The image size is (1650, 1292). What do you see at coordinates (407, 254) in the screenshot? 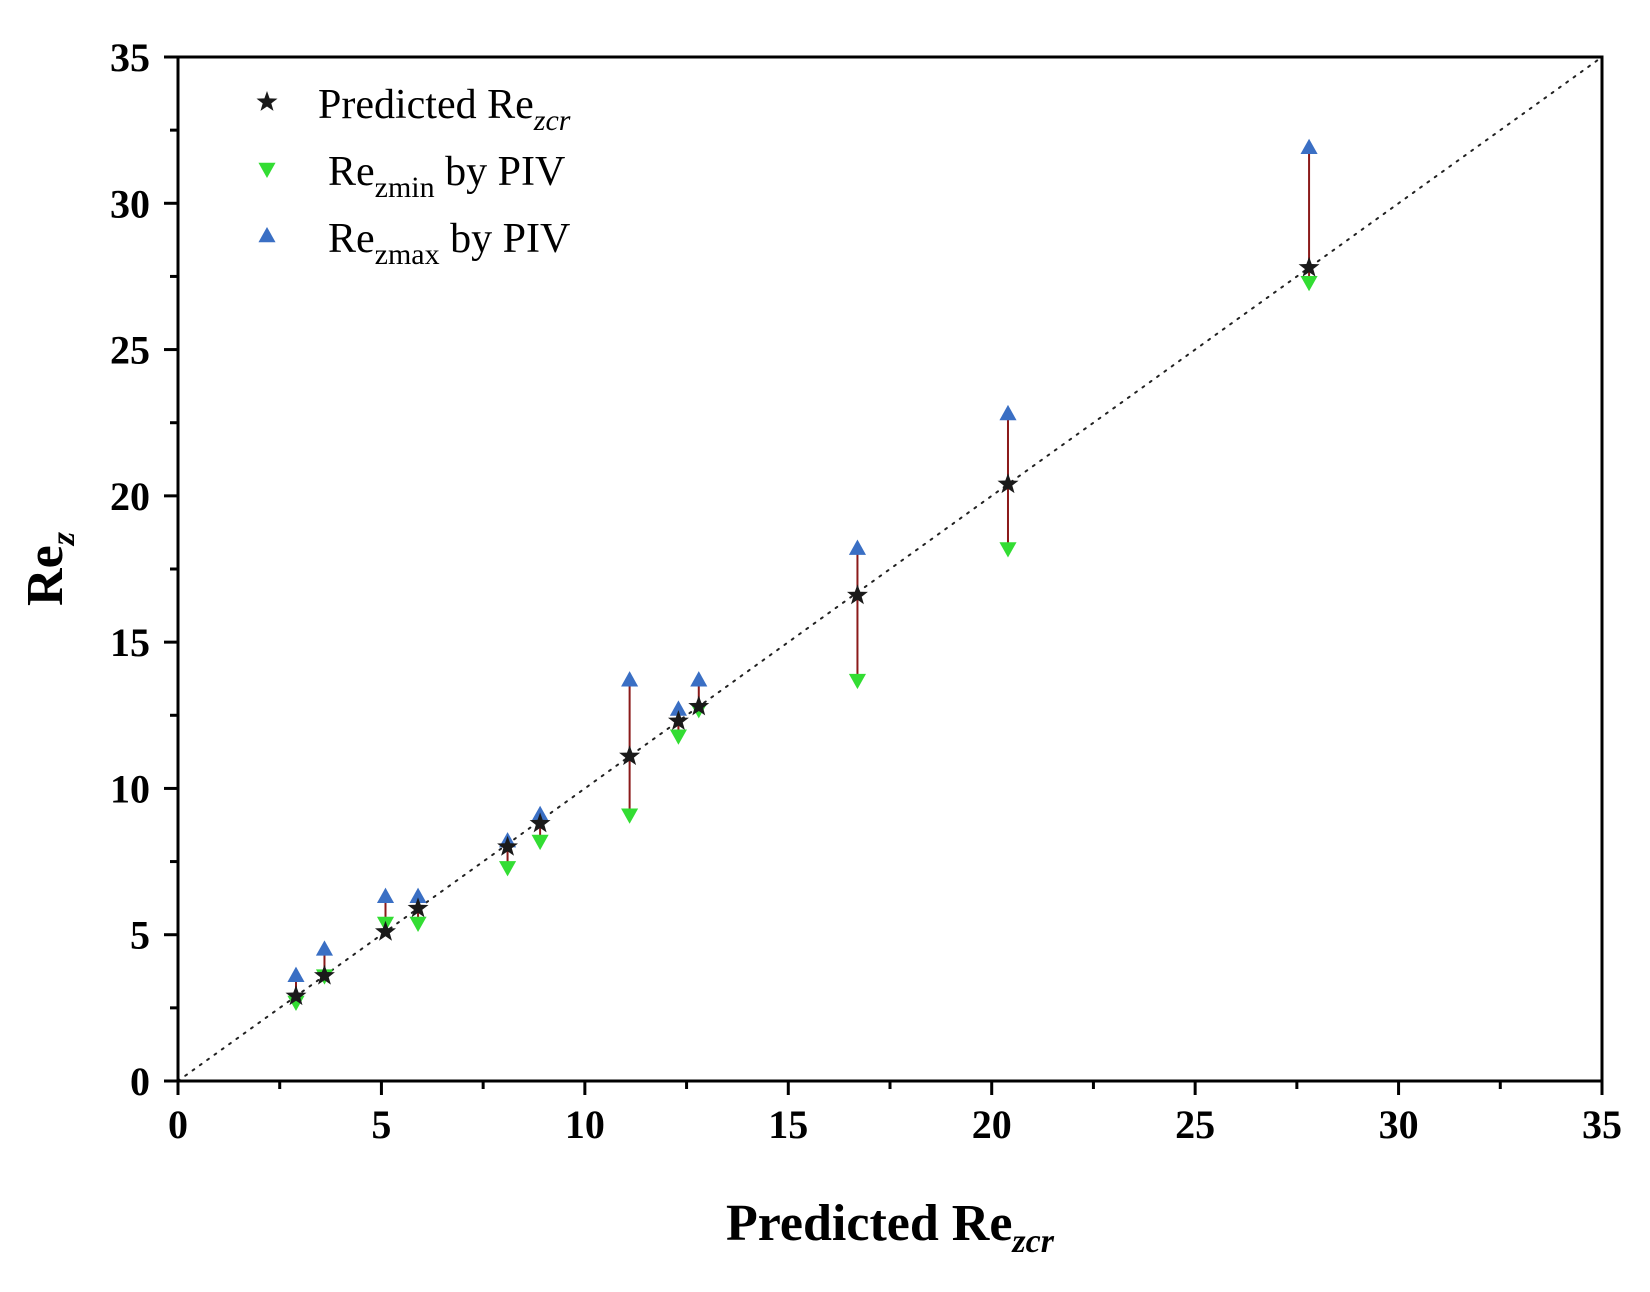
I see `legend-label-sub: zmax` at bounding box center [407, 254].